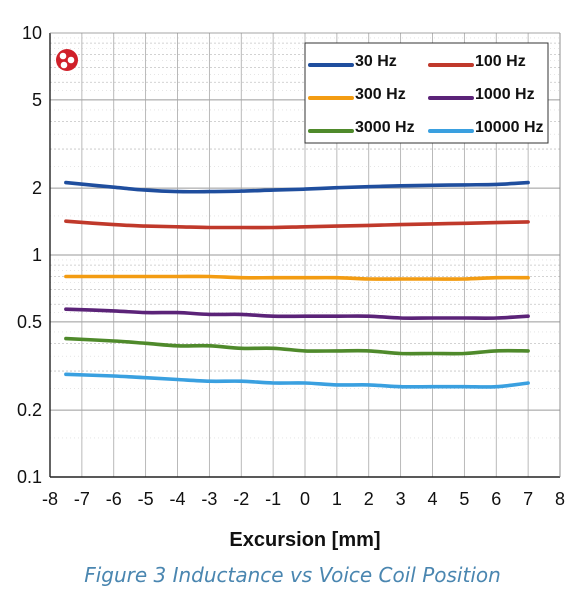 Image resolution: width=585 pixels, height=596 pixels. Describe the element at coordinates (29, 410) in the screenshot. I see `y-tick-label: 0.2` at that location.